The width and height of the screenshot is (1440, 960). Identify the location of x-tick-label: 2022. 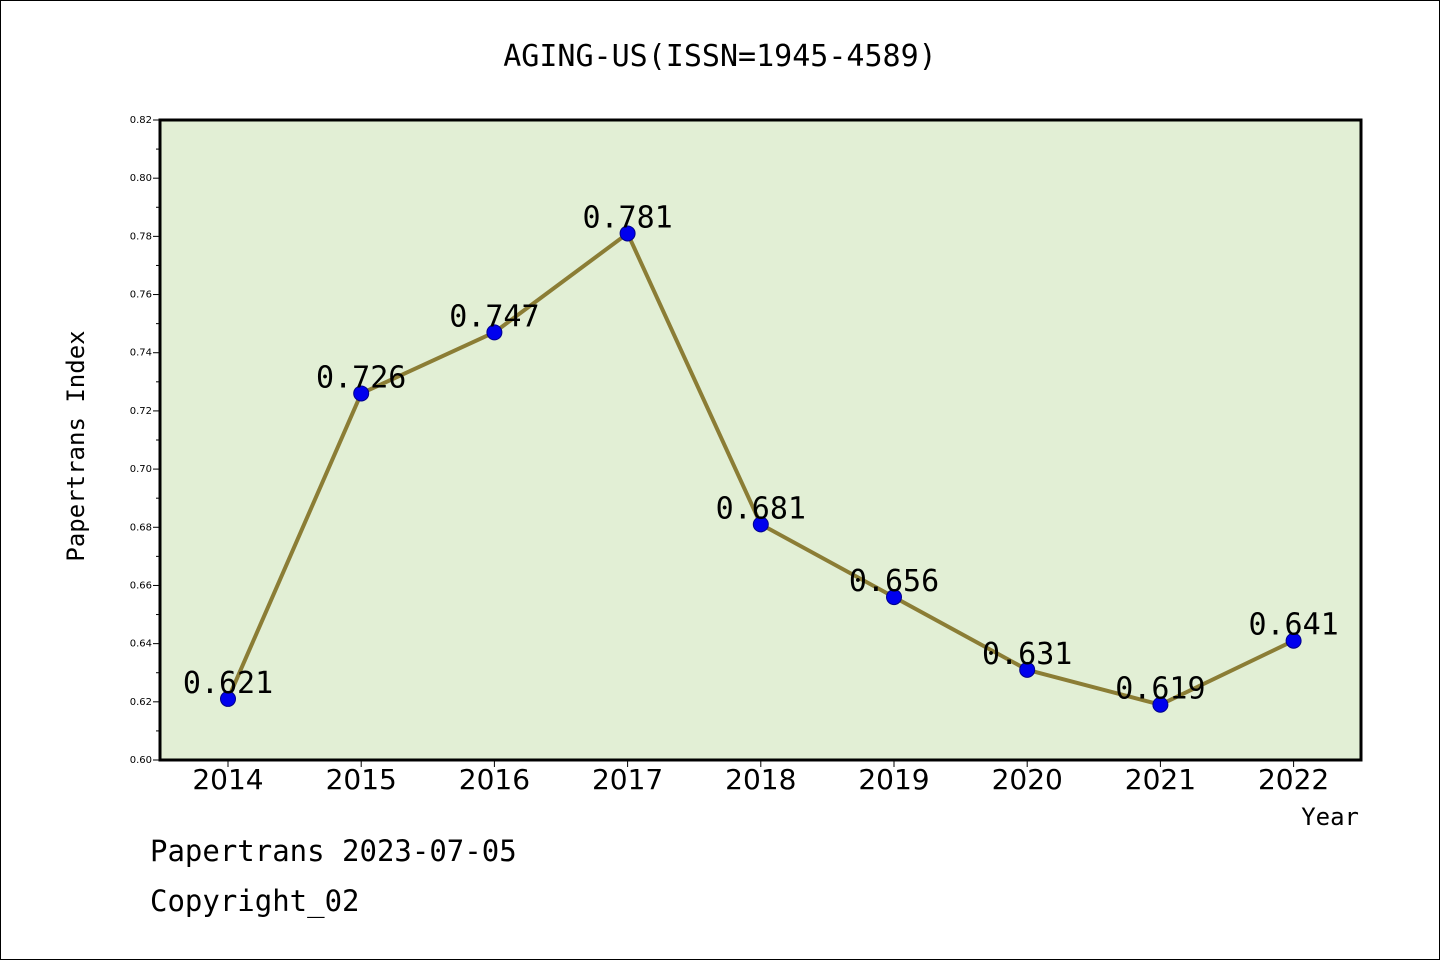
(1293, 779).